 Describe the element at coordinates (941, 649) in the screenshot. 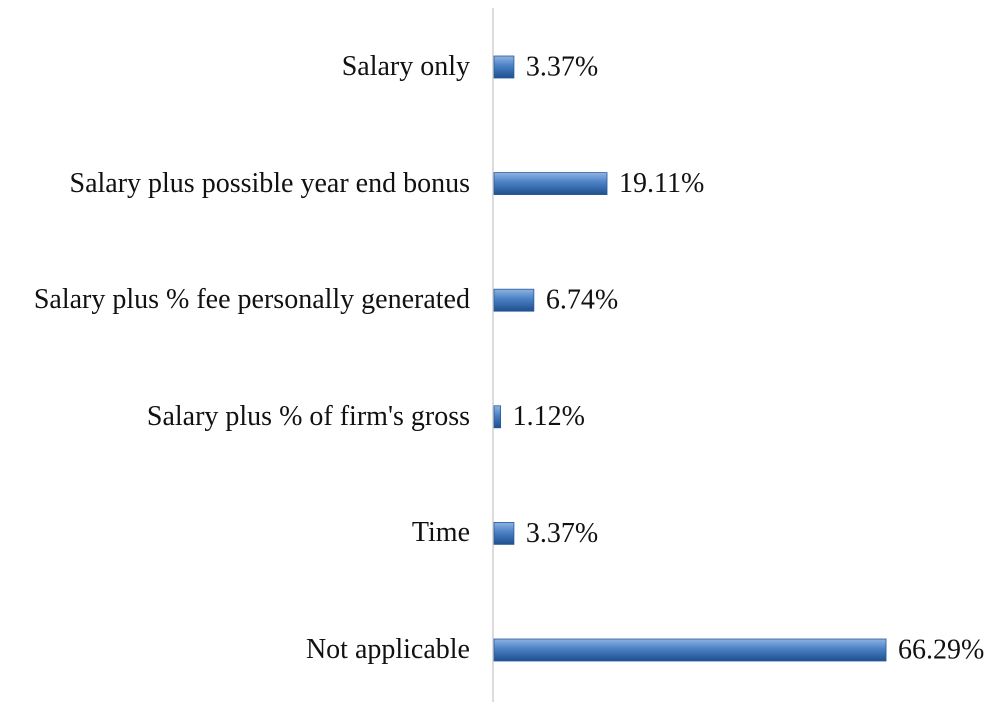

I see `value-label: 66.29%` at that location.